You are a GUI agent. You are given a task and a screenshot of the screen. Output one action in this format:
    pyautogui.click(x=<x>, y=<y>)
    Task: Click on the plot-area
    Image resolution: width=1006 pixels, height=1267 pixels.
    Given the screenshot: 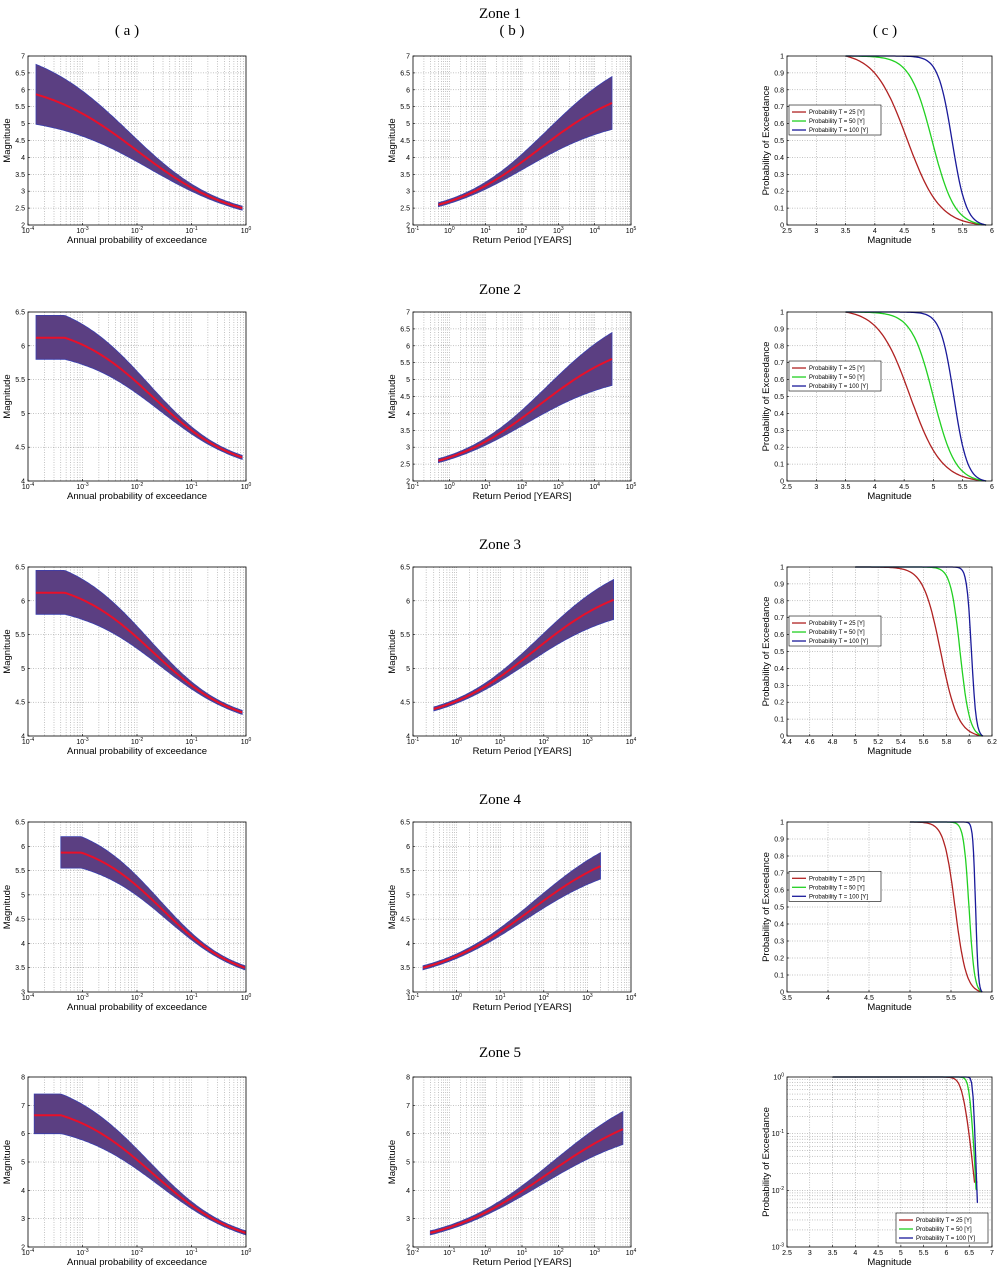 What is the action you would take?
    pyautogui.click(x=522, y=907)
    